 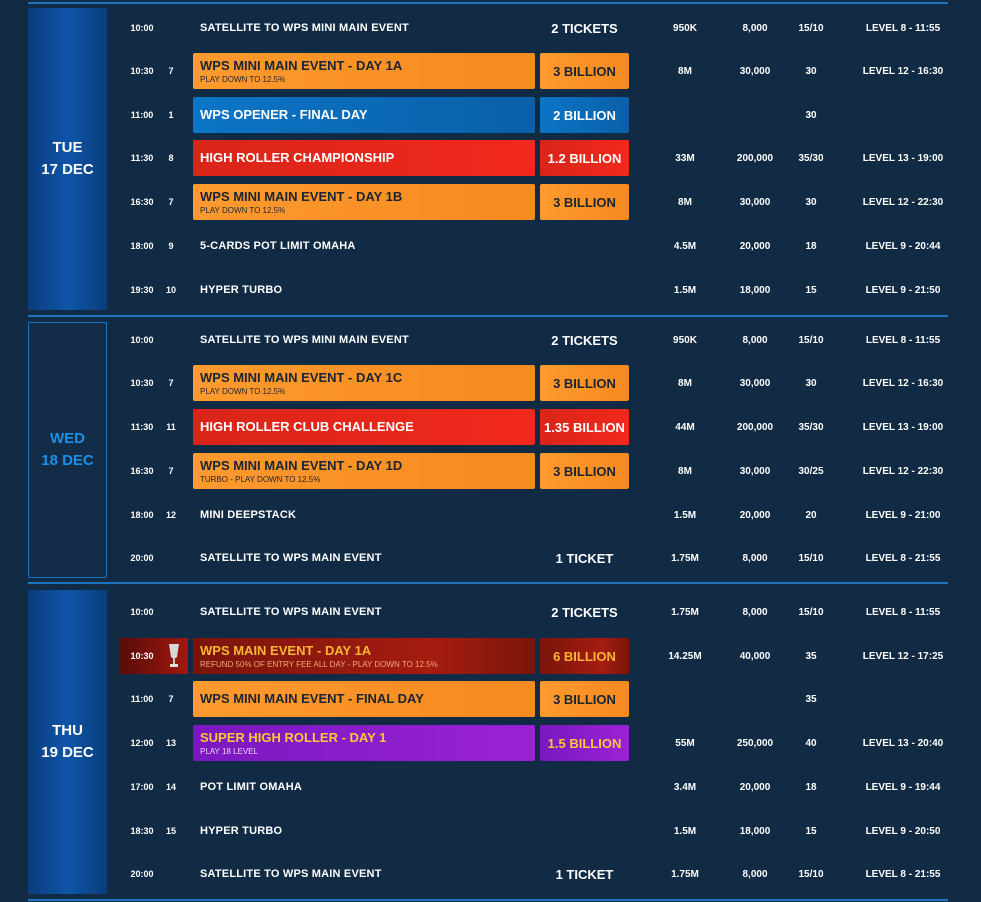 I want to click on start-time: 11:00, so click(x=142, y=115).